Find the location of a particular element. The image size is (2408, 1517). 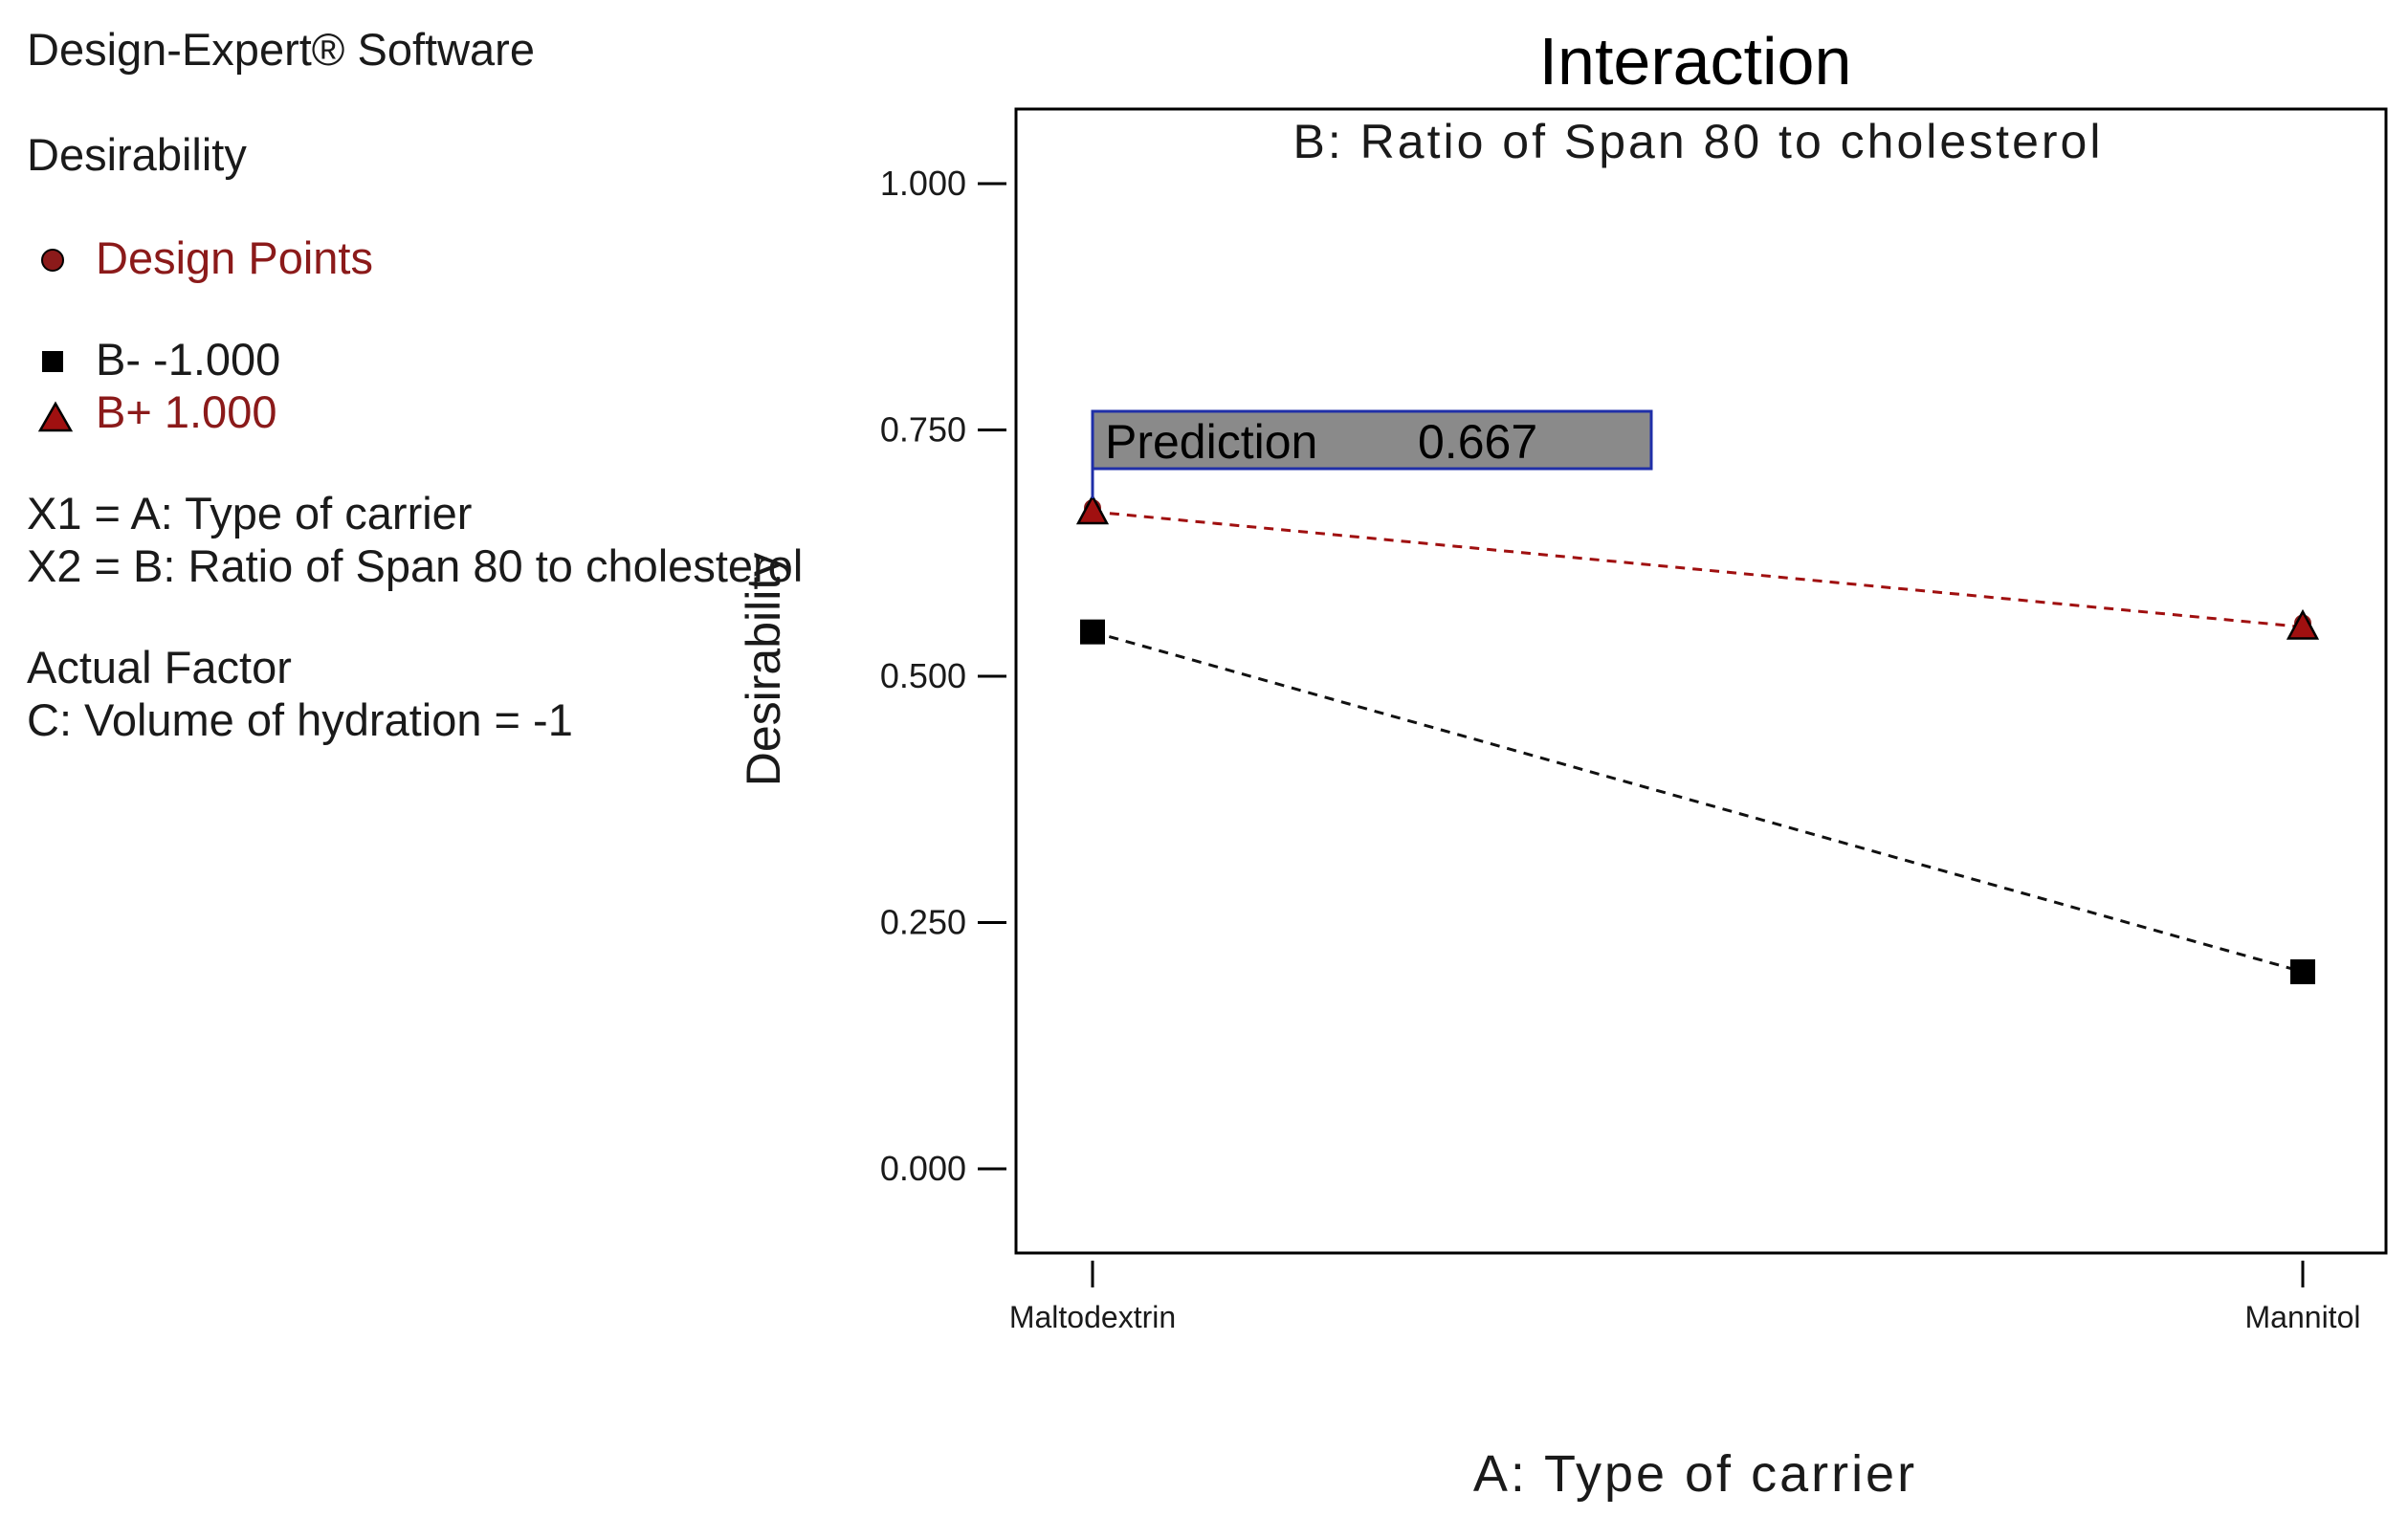

chart-subtitle: B: Ratio of Span 80 to cholesterol is located at coordinates (1698, 142).